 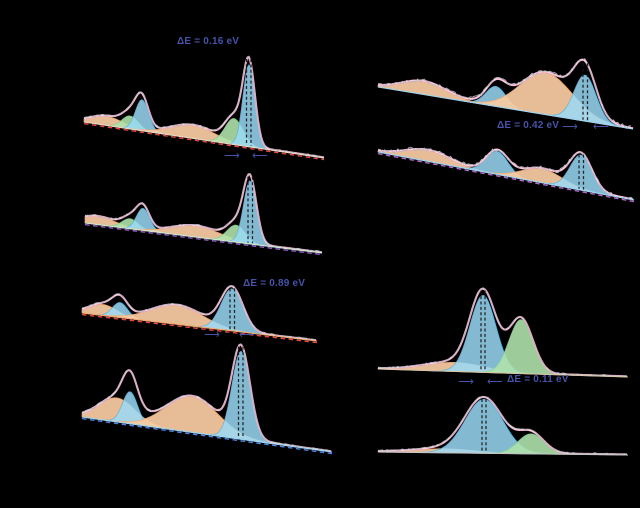 I want to click on shift-arrow-left-bottom-right-icon: ⟵, so click(x=495, y=382).